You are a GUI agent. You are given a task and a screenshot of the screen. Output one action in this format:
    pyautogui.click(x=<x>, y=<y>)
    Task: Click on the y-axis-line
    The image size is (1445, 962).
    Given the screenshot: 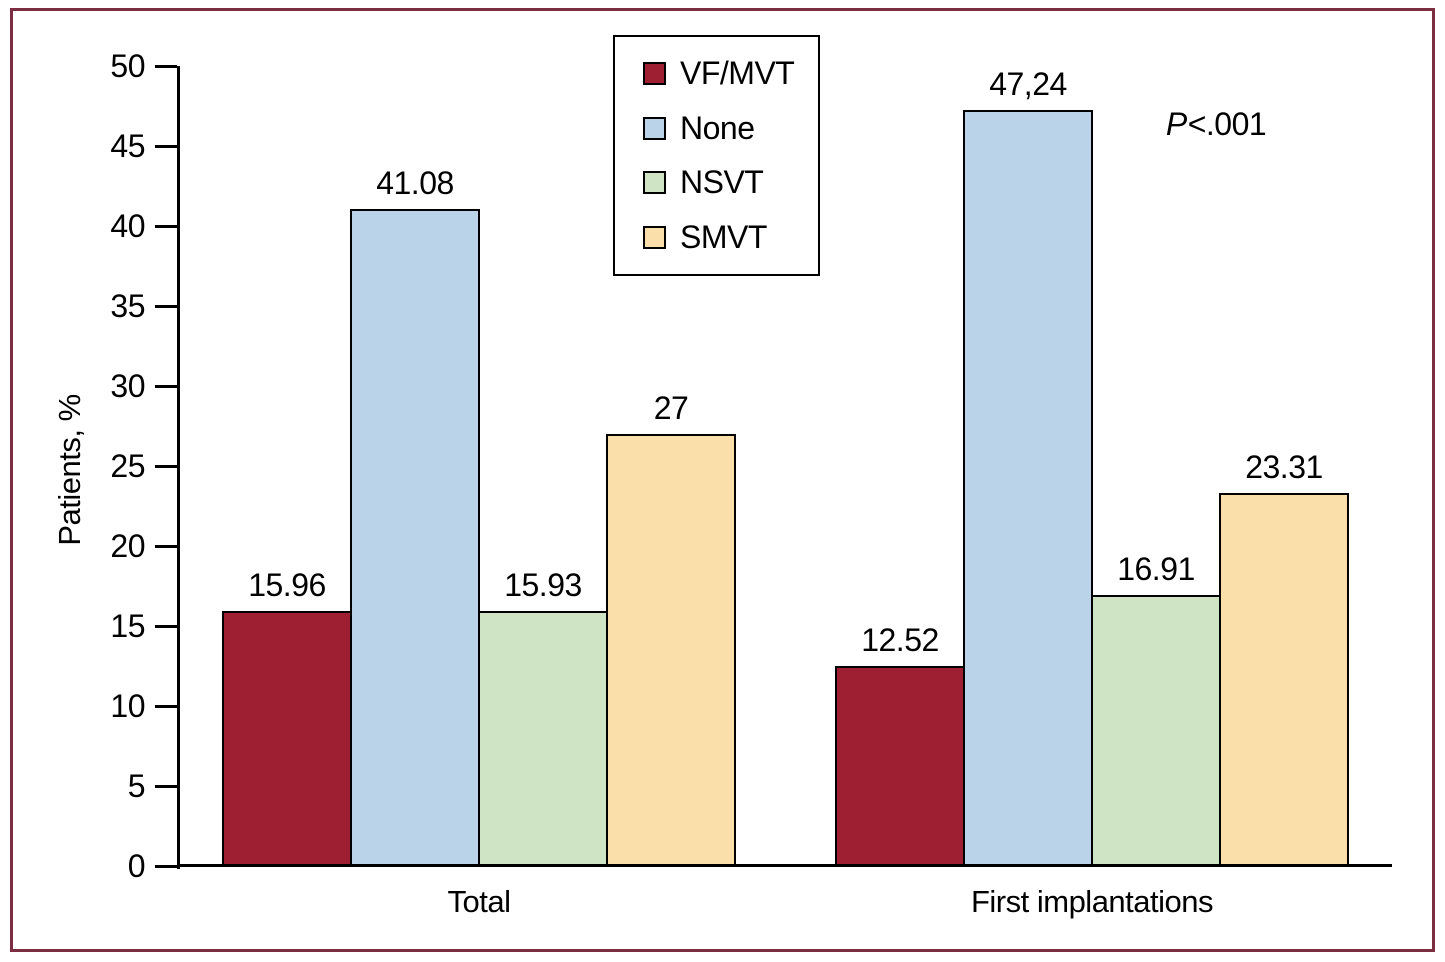 What is the action you would take?
    pyautogui.click(x=178, y=467)
    